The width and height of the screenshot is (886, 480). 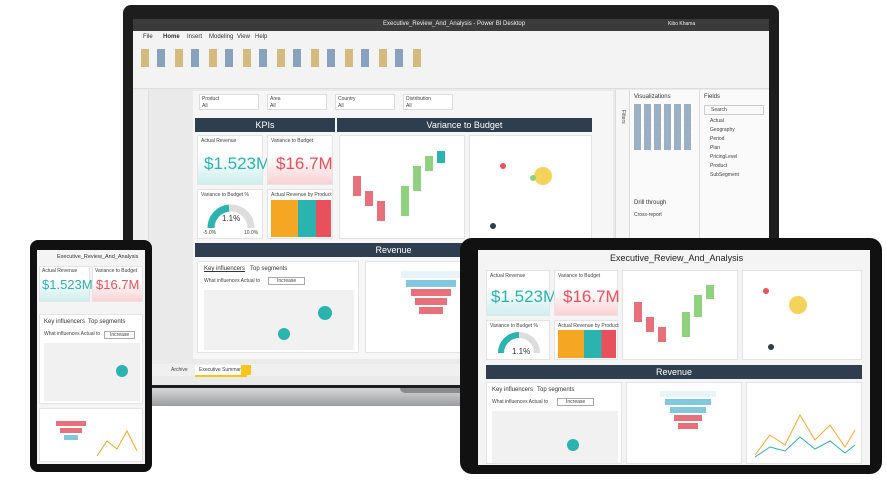 I want to click on search-box: Search, so click(x=734, y=110).